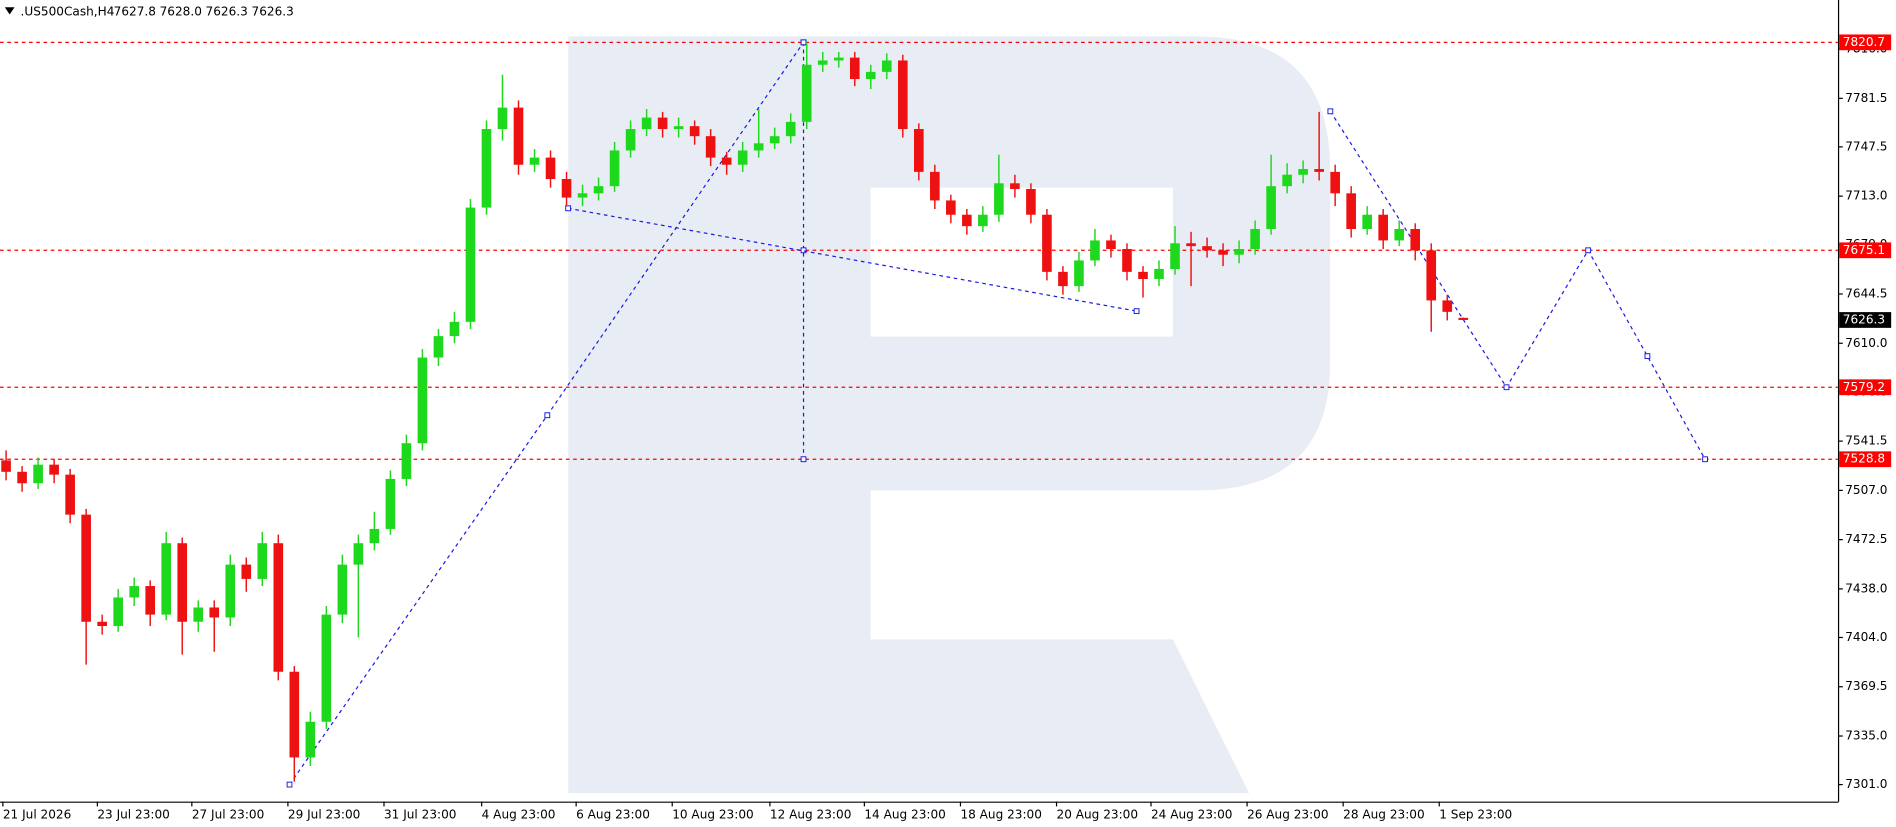 Image resolution: width=1896 pixels, height=827 pixels. I want to click on last-price-label: 7626.3, so click(1864, 319).